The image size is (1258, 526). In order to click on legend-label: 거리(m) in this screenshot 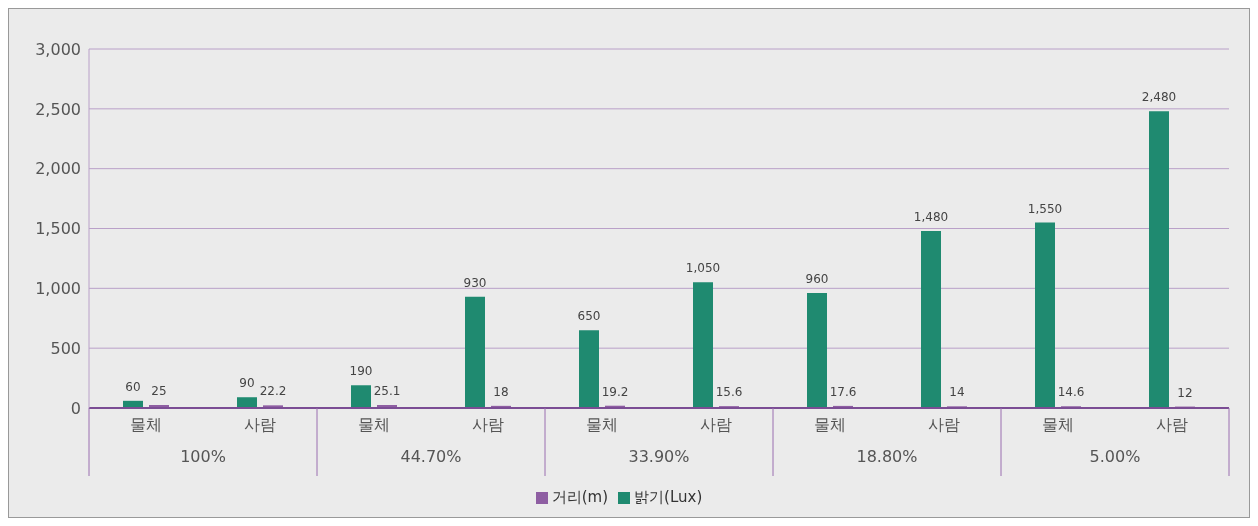, I will do `click(580, 497)`.